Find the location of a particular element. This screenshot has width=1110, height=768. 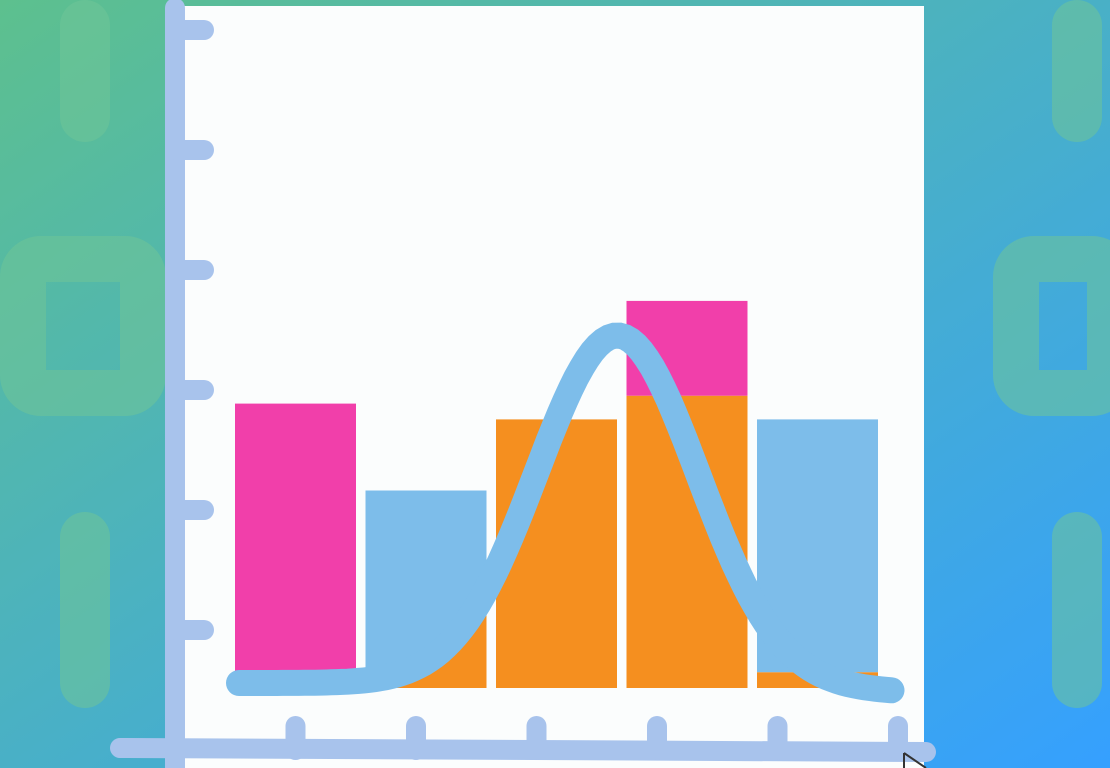

bar-segment is located at coordinates (295, 538).